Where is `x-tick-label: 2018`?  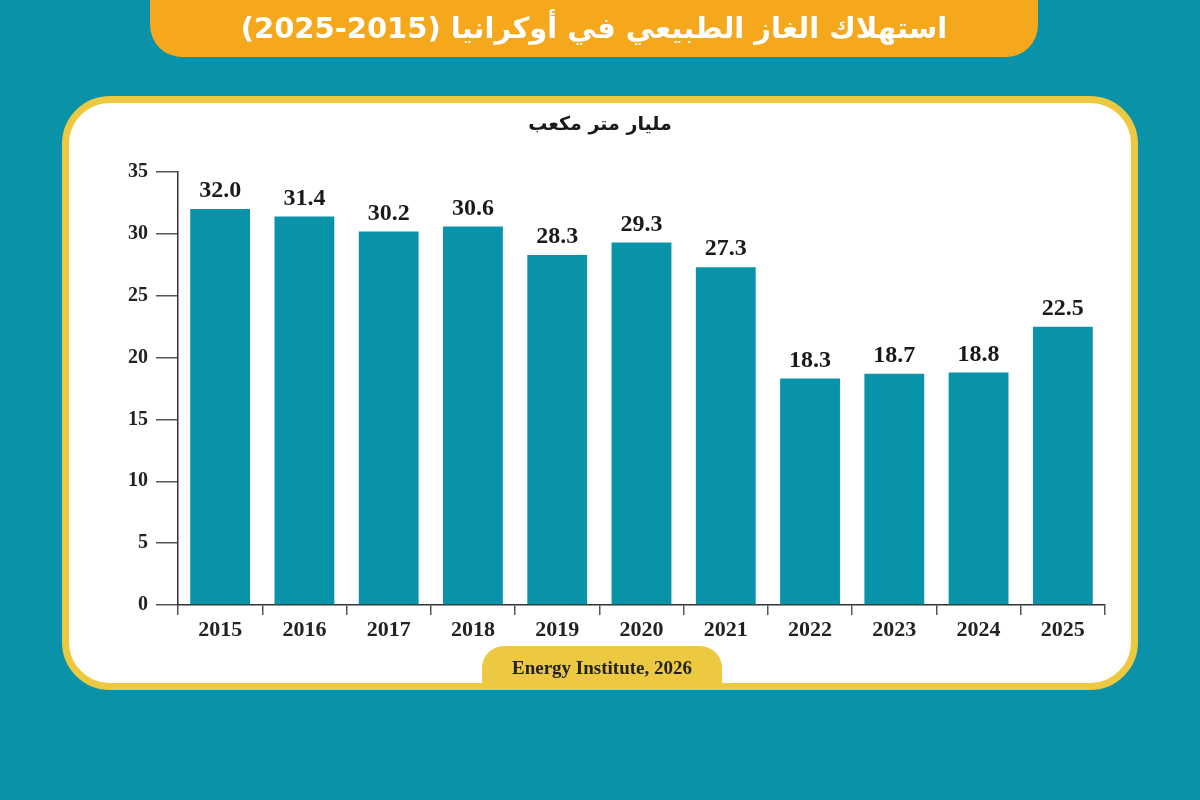
x-tick-label: 2018 is located at coordinates (472, 628).